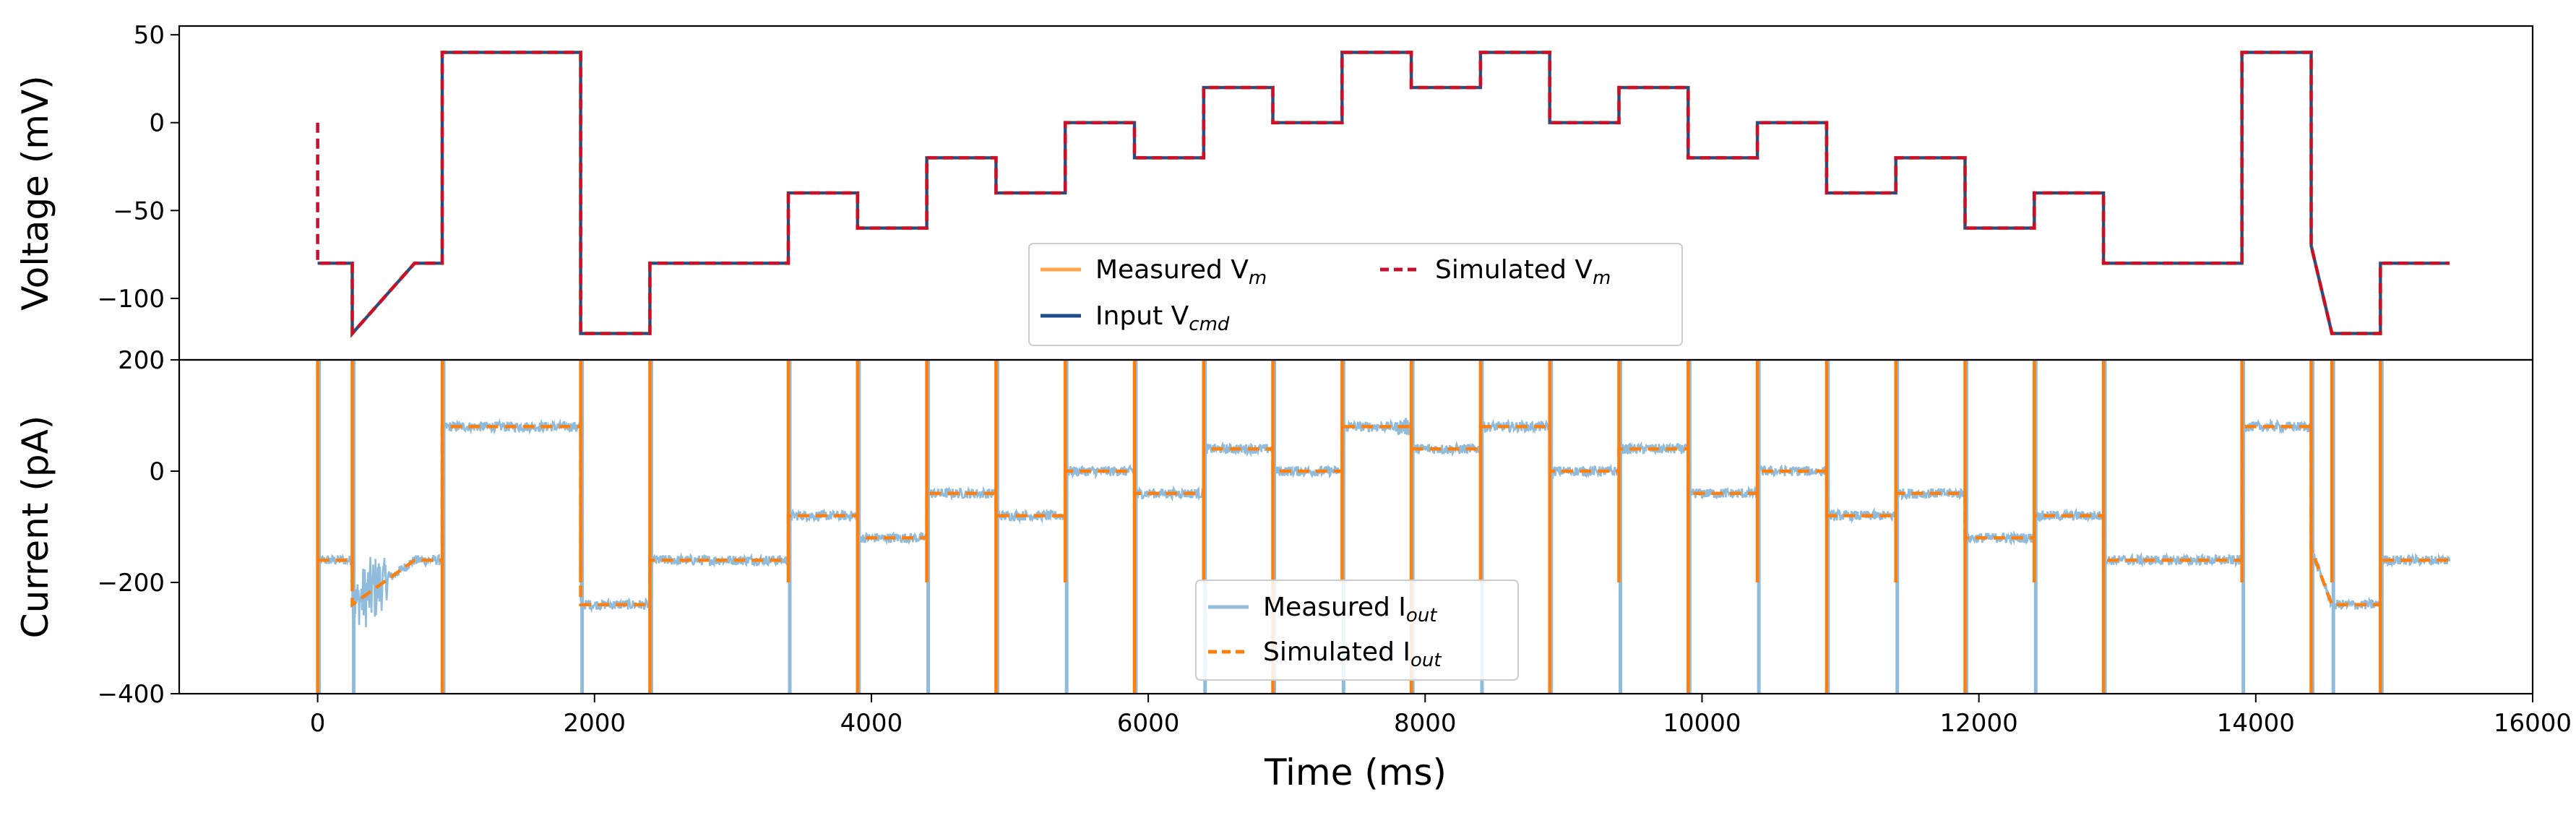  Describe the element at coordinates (157, 472) in the screenshot. I see `current-y-tick-label: 0` at that location.